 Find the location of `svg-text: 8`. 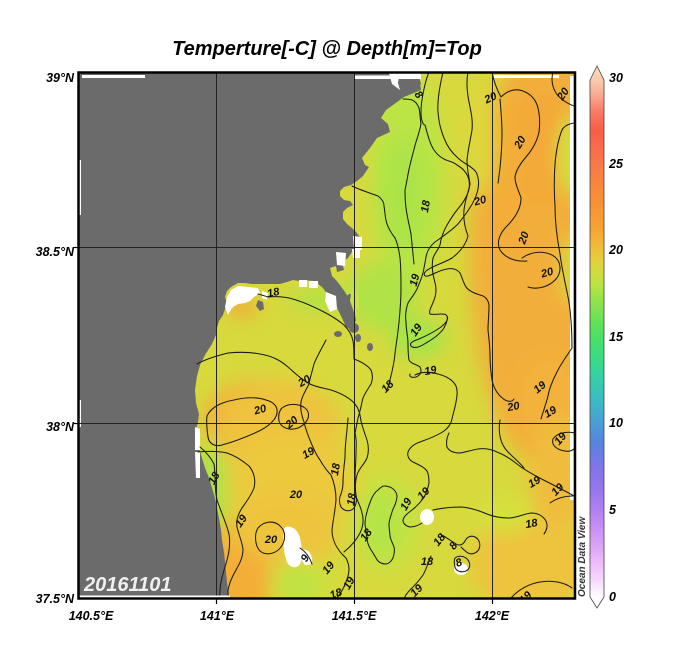

svg-text: 8 is located at coordinates (459, 563).